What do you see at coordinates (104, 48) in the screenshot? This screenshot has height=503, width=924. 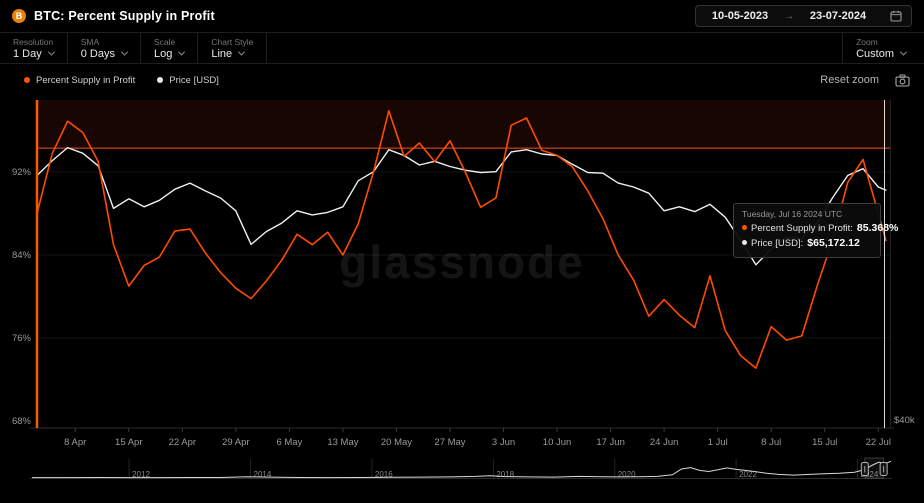 I see `sma-dropdown: SMA 0 Days` at bounding box center [104, 48].